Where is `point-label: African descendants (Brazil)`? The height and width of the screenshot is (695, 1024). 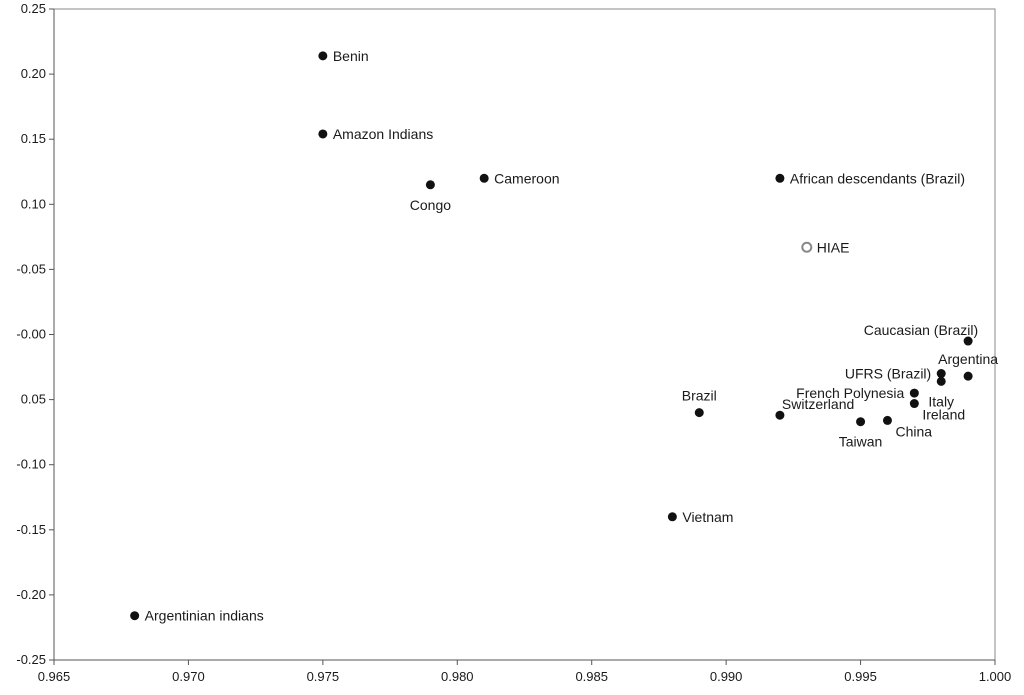
point-label: African descendants (Brazil) is located at coordinates (877, 178).